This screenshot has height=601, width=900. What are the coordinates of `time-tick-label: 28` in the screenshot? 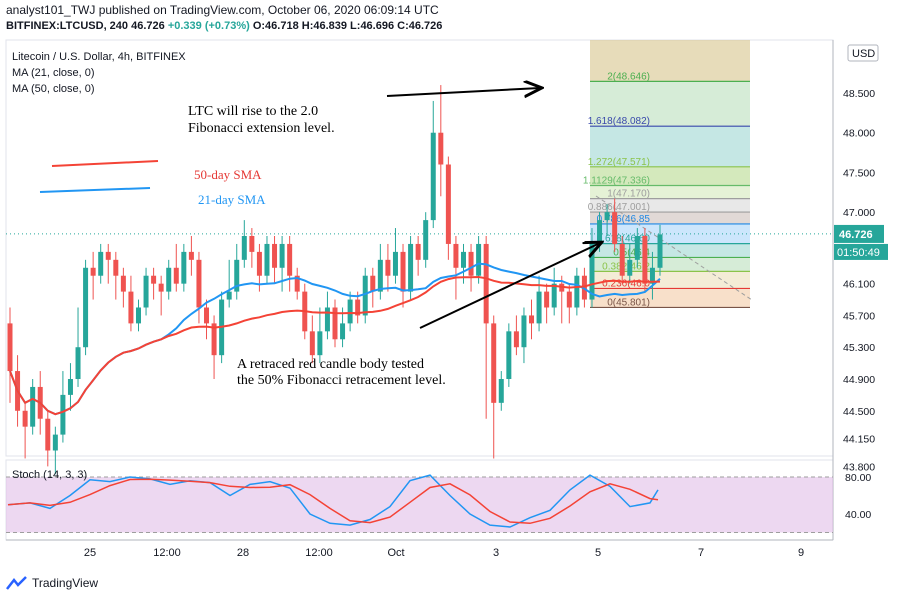 It's located at (243, 553).